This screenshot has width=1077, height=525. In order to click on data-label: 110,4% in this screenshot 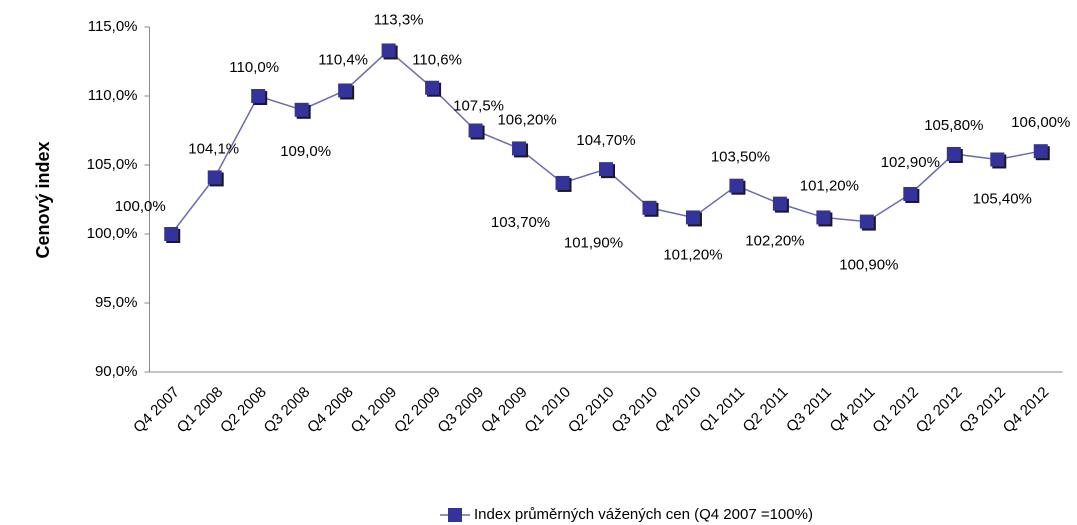, I will do `click(343, 59)`.